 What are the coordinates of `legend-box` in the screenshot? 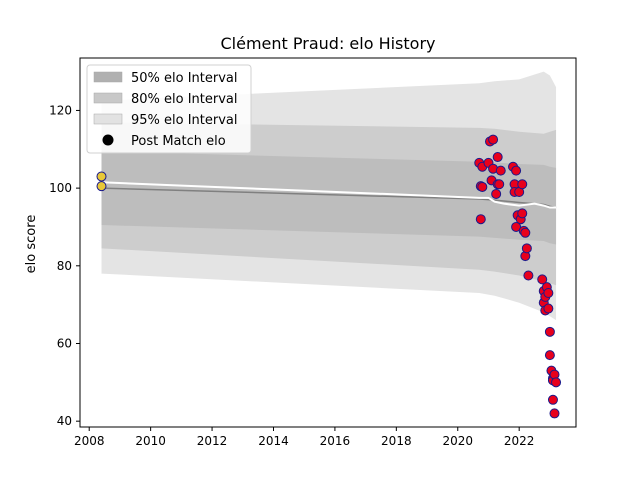 It's located at (169, 109).